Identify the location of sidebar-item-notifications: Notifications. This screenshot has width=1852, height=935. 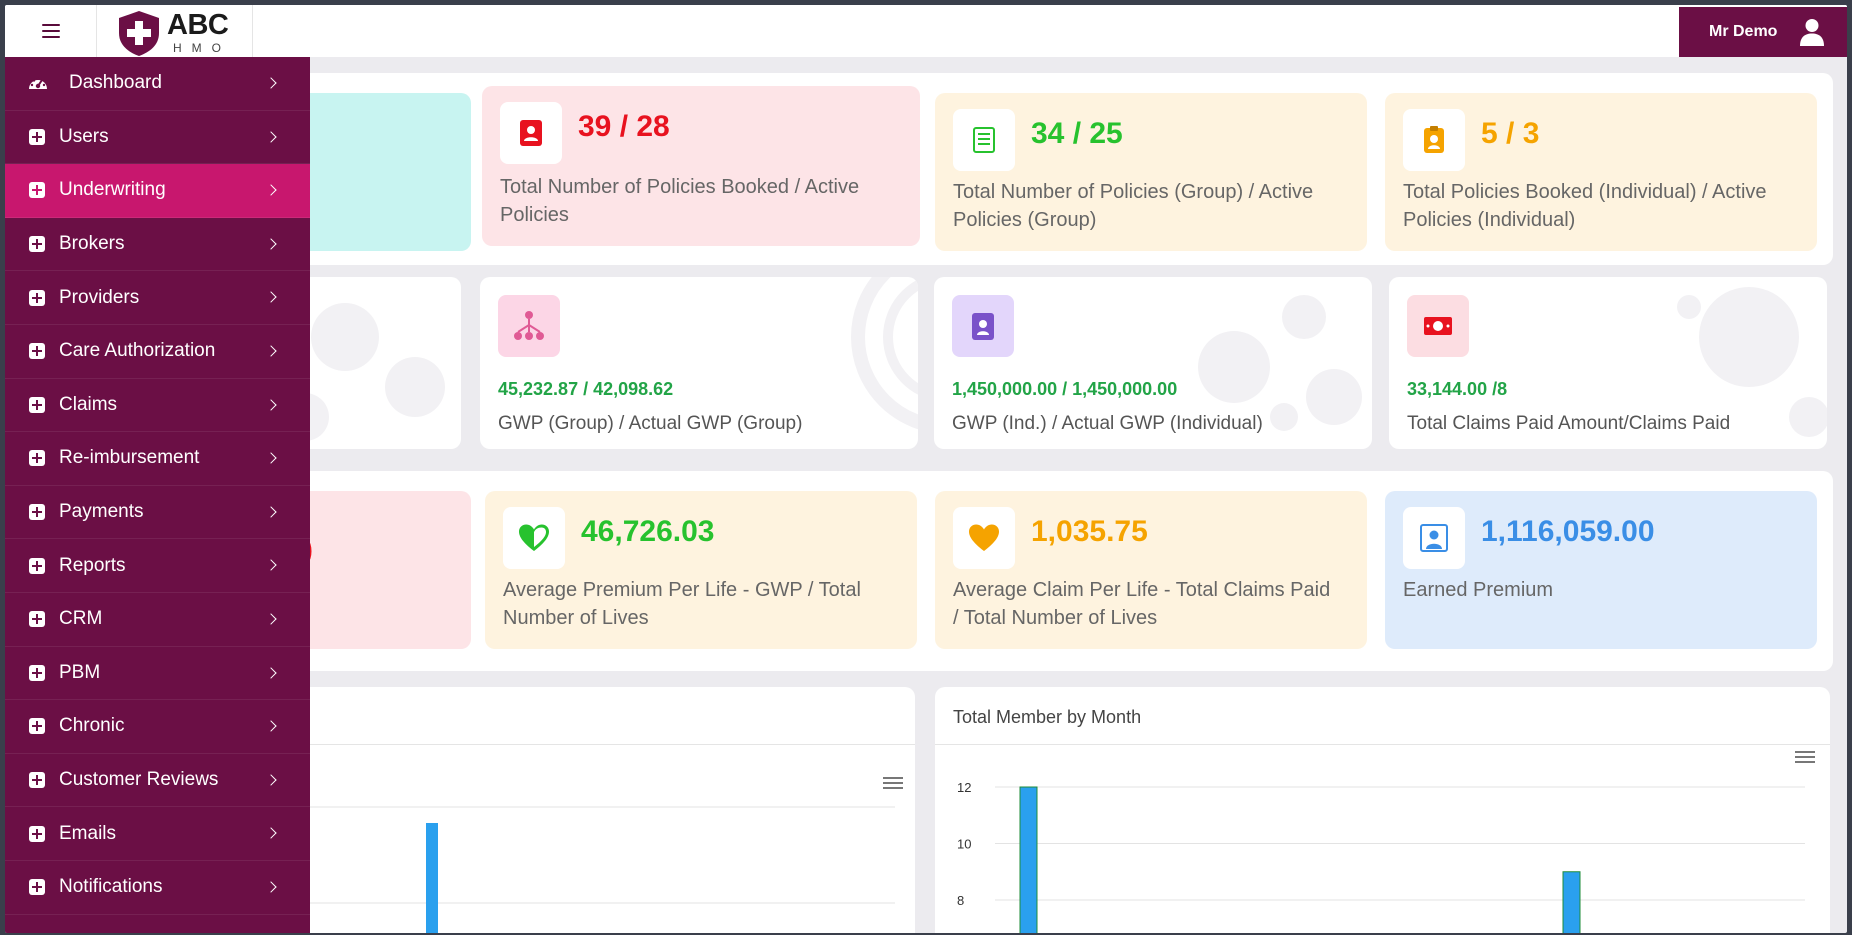
(157, 888).